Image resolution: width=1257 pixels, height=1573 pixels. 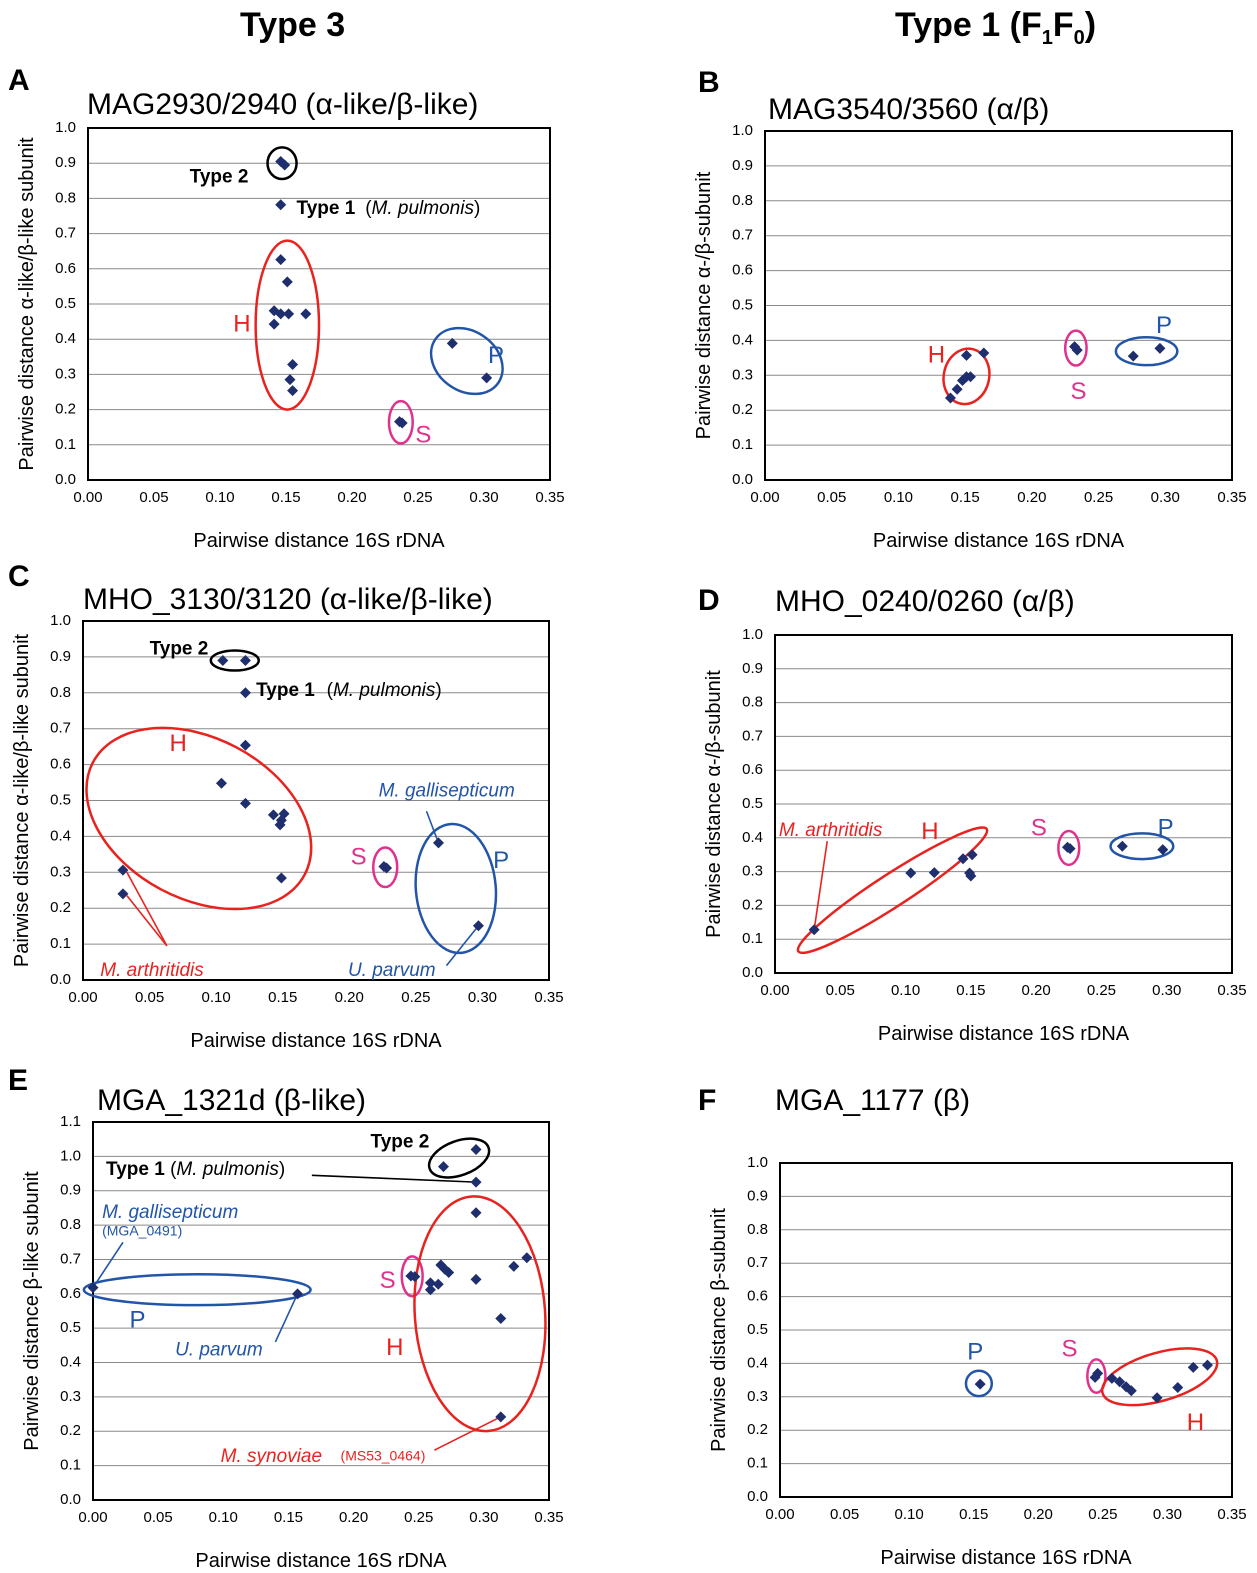 I want to click on annotation: Type 1, so click(x=326, y=208).